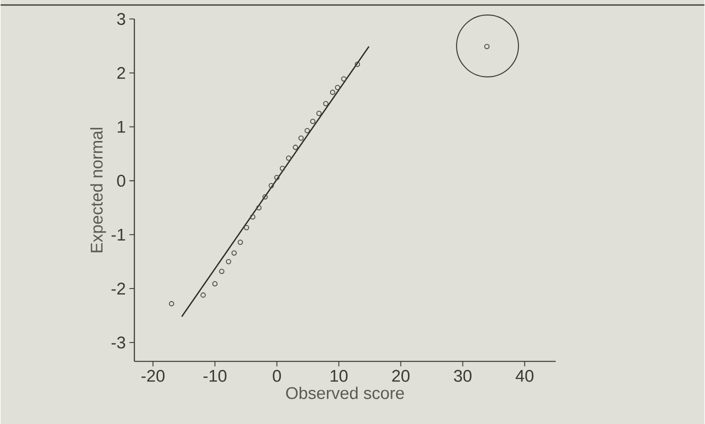  Describe the element at coordinates (121, 18) in the screenshot. I see `y-tick-label: 3` at that location.